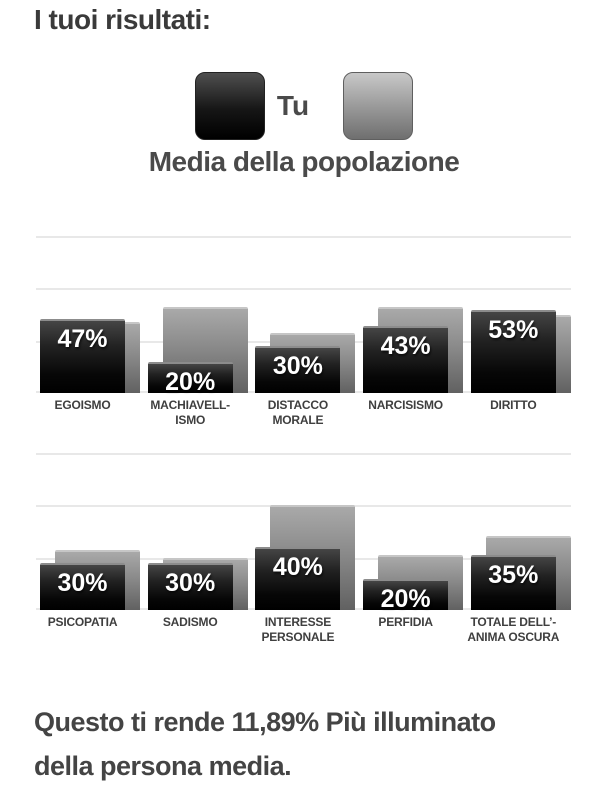  What do you see at coordinates (82, 339) in the screenshot?
I see `you-value-label: 47%` at bounding box center [82, 339].